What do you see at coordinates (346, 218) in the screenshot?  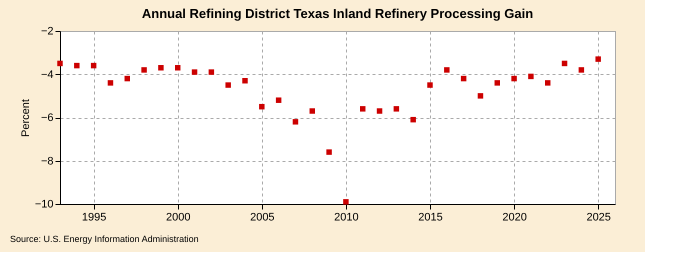 I see `x-tick-label: 2010` at bounding box center [346, 218].